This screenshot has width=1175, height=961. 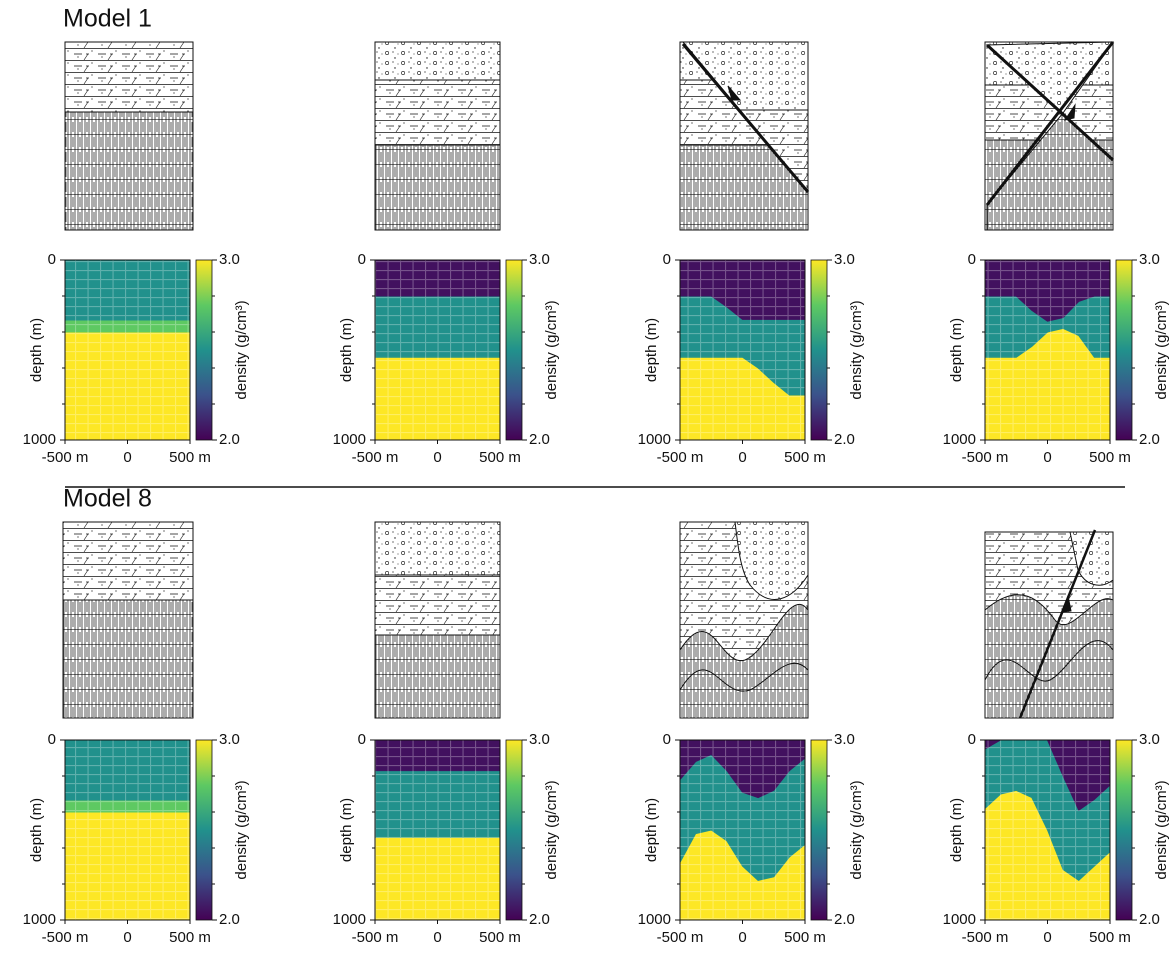 I want to click on model-title: Model 8, so click(x=107, y=499).